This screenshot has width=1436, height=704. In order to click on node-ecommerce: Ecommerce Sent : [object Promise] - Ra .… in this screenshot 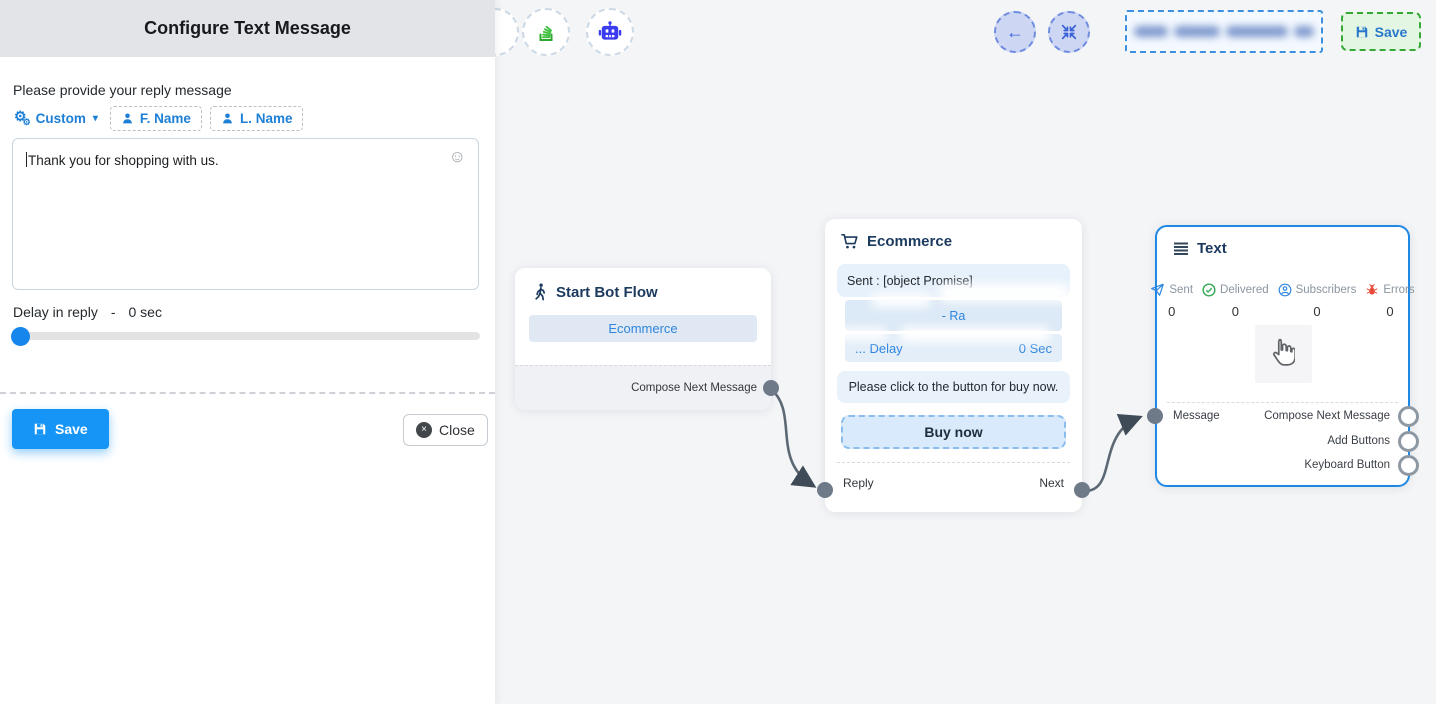, I will do `click(953, 365)`.